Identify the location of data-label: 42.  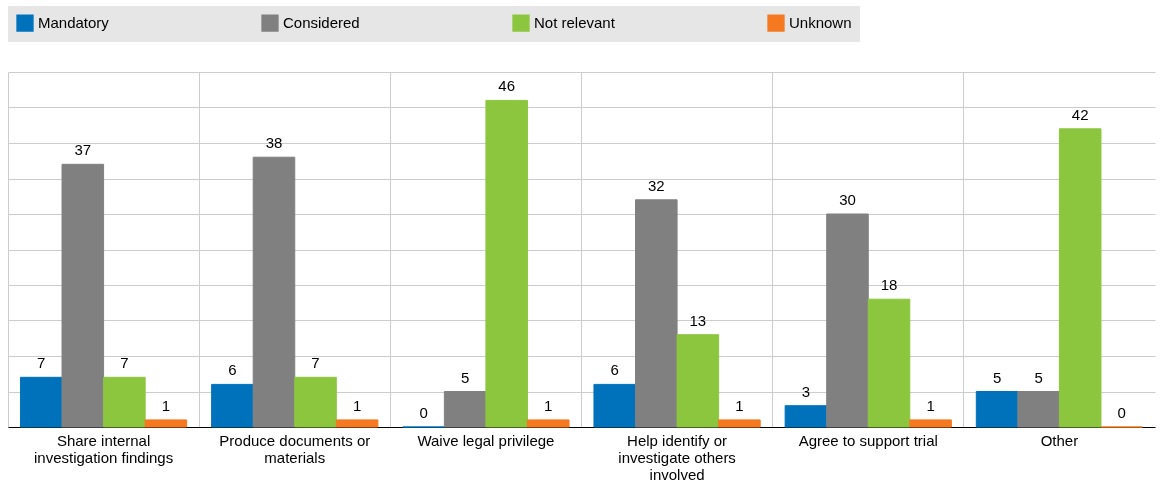
(1080, 114).